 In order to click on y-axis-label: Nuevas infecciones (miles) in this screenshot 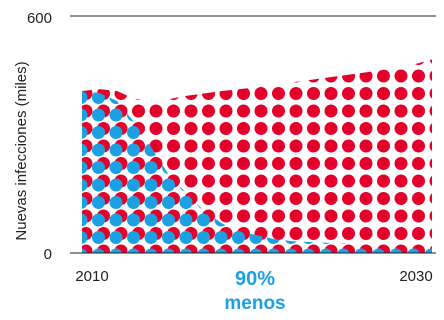, I will do `click(21, 150)`.